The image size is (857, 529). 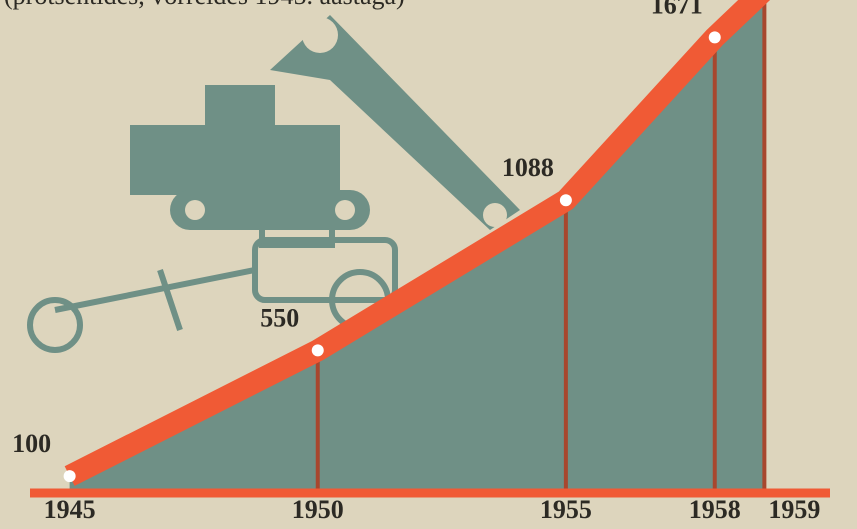 What do you see at coordinates (715, 509) in the screenshot?
I see `x-tick-label: 1958` at bounding box center [715, 509].